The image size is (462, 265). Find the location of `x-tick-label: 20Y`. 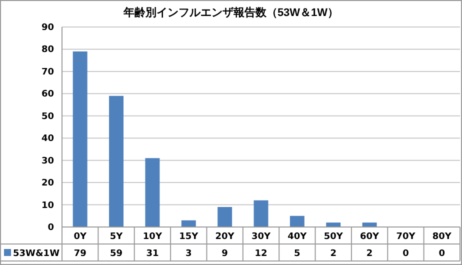

x-tick-label: 20Y is located at coordinates (225, 237).